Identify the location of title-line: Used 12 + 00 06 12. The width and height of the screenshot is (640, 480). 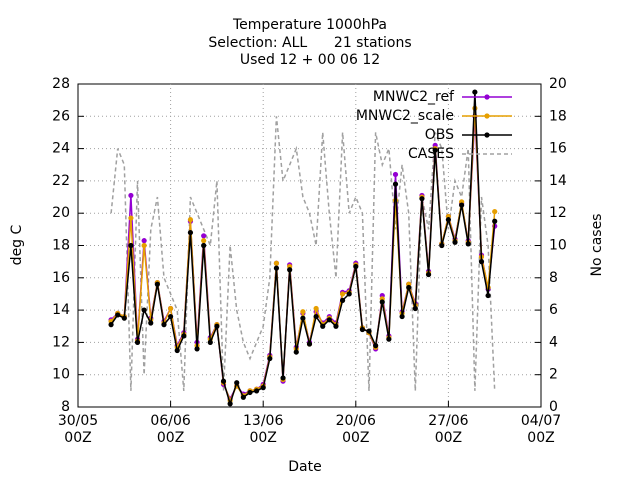
(310, 60).